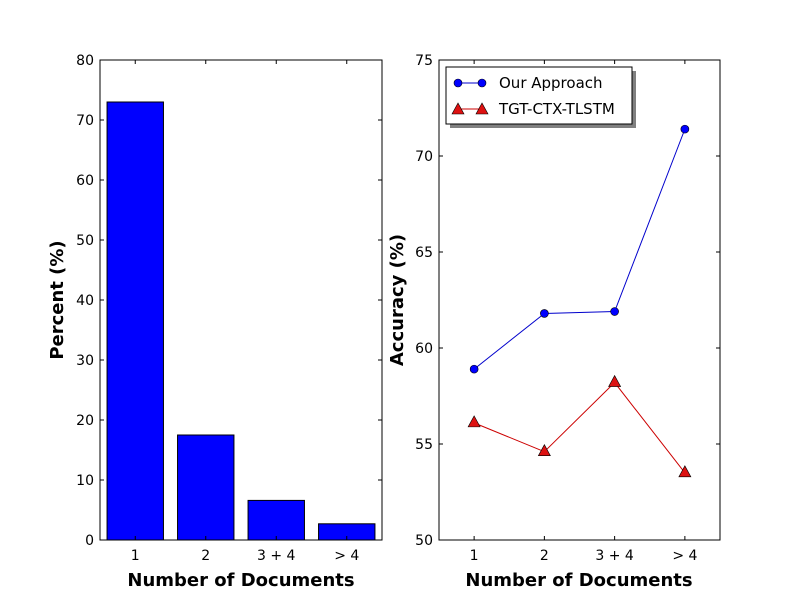 The image size is (800, 600). I want to click on y-tick-label: 40, so click(85, 301).